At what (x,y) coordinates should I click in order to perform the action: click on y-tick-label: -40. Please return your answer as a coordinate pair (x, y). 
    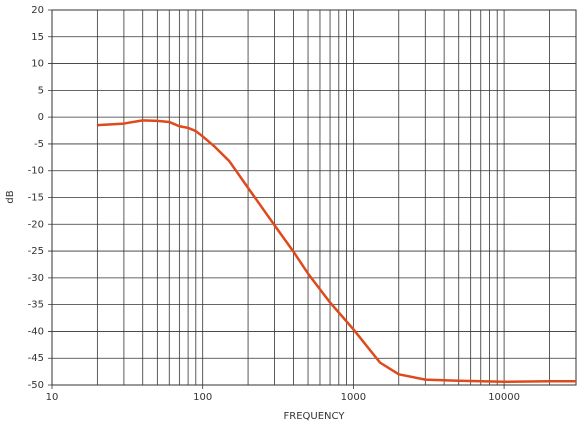
    Looking at the image, I should click on (36, 331).